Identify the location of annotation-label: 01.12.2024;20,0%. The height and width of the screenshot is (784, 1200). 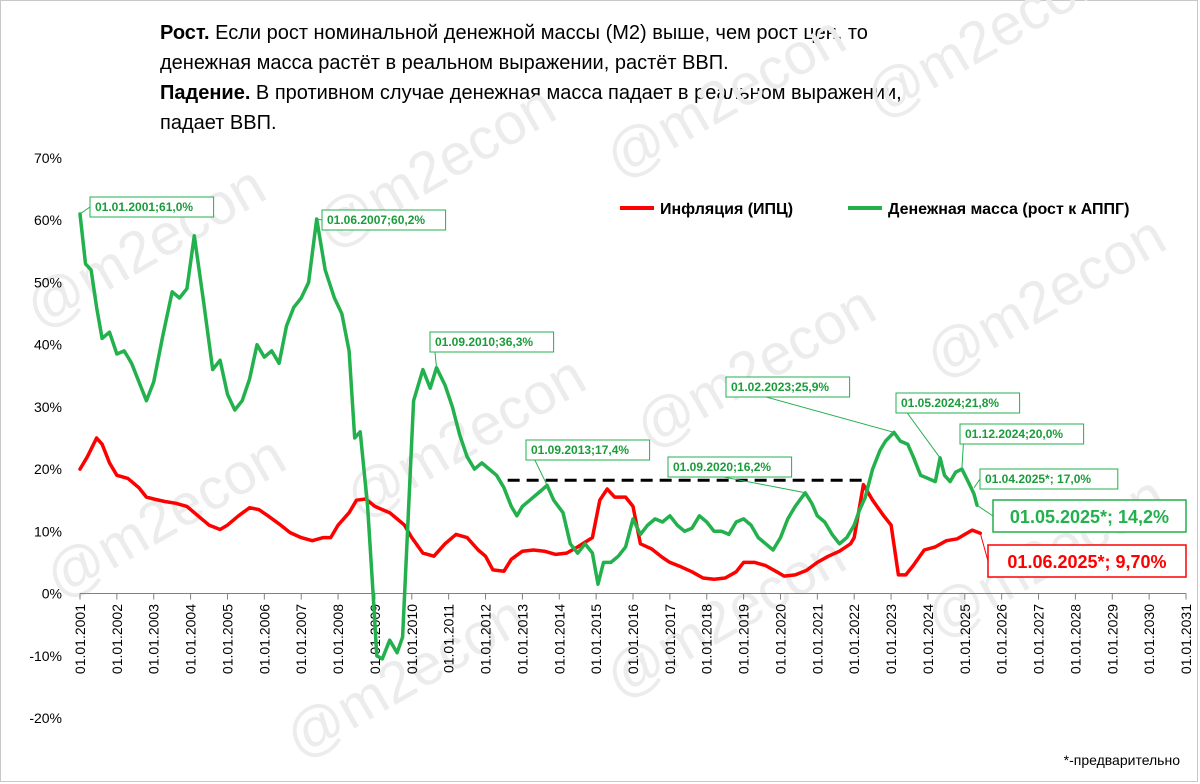
(1014, 434).